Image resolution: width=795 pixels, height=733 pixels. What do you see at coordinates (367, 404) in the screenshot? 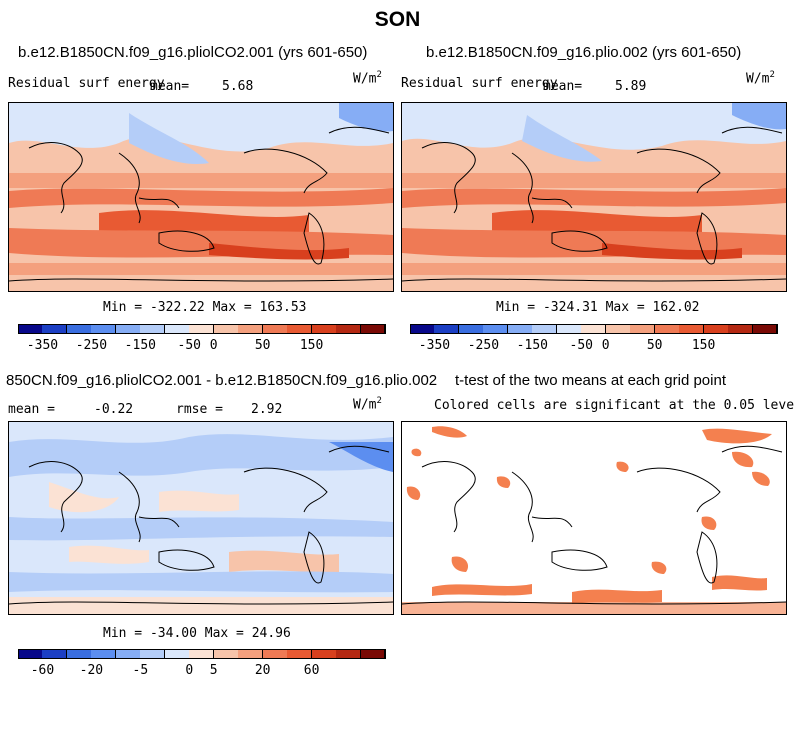
I see `panel-c-units: W/m2` at bounding box center [367, 404].